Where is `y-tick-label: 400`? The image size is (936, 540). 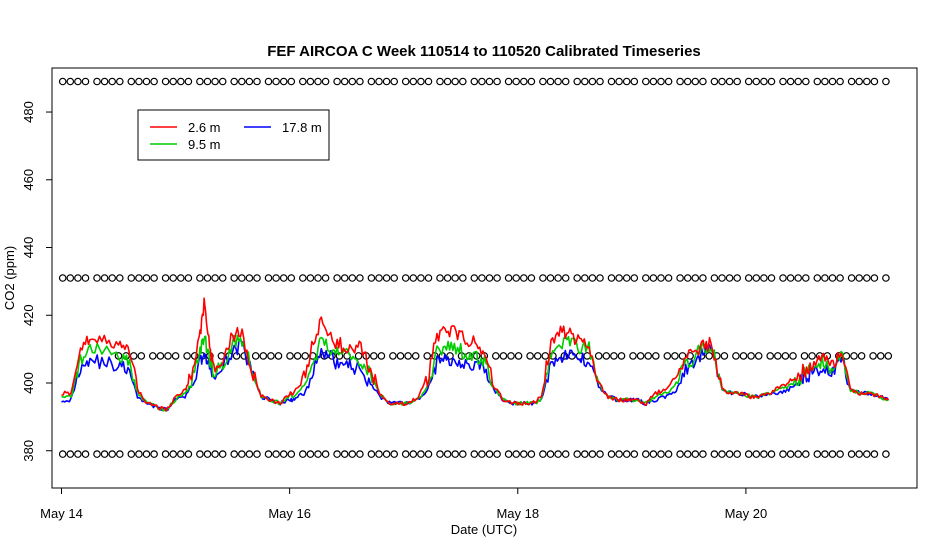 y-tick-label: 400 is located at coordinates (28, 383).